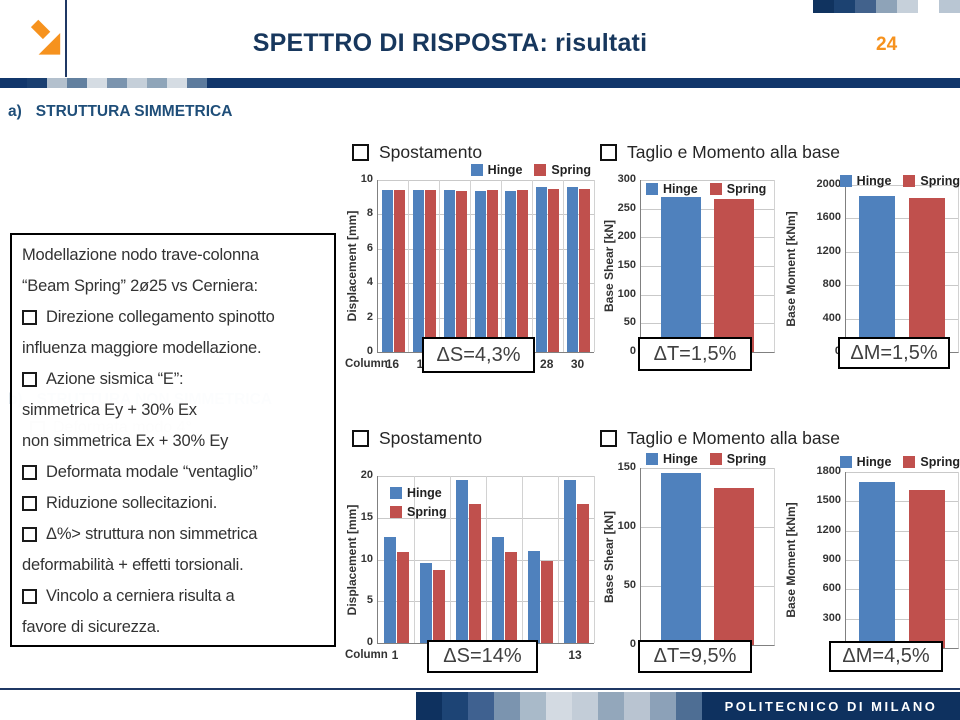 This screenshot has height=720, width=960. Describe the element at coordinates (392, 364) in the screenshot. I see `x-tick-label: 16` at that location.